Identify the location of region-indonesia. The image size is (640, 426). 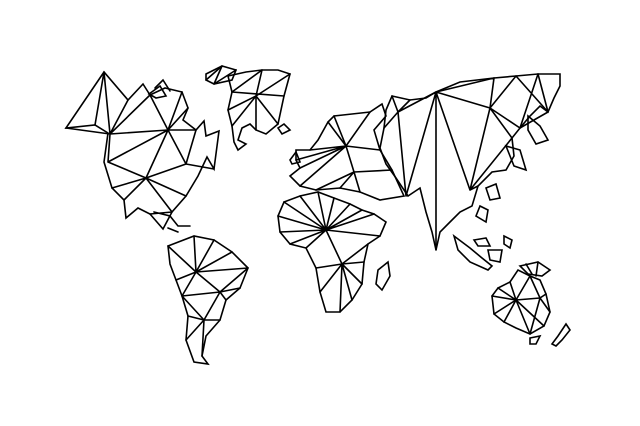
(502, 255).